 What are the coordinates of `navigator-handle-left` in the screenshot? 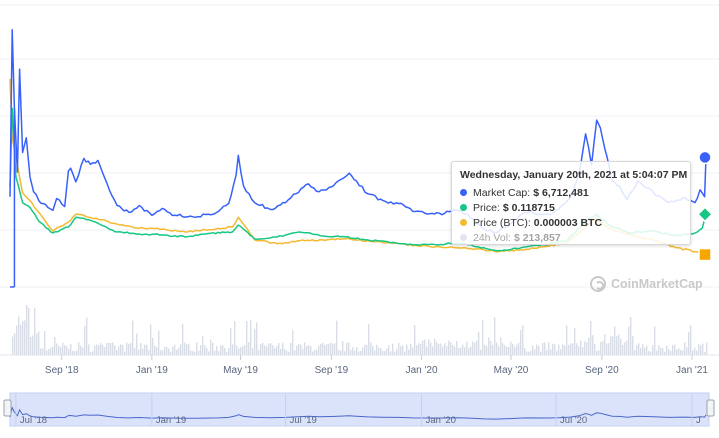 It's located at (7, 408).